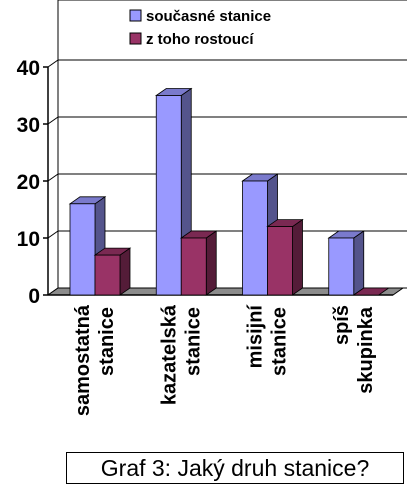 This screenshot has height=486, width=407. What do you see at coordinates (200, 28) in the screenshot?
I see `legend: současné stanice z toho rostoucí` at bounding box center [200, 28].